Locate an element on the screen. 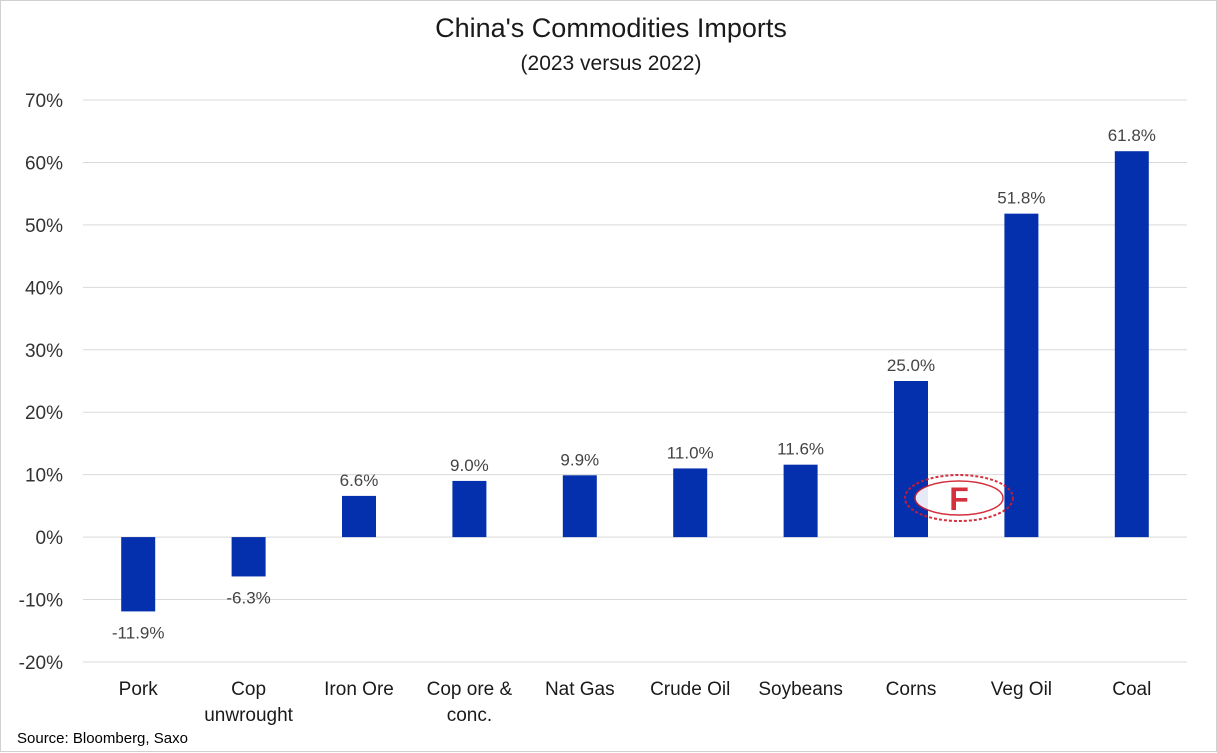 This screenshot has height=753, width=1217. category-label-line: Cop is located at coordinates (248, 689).